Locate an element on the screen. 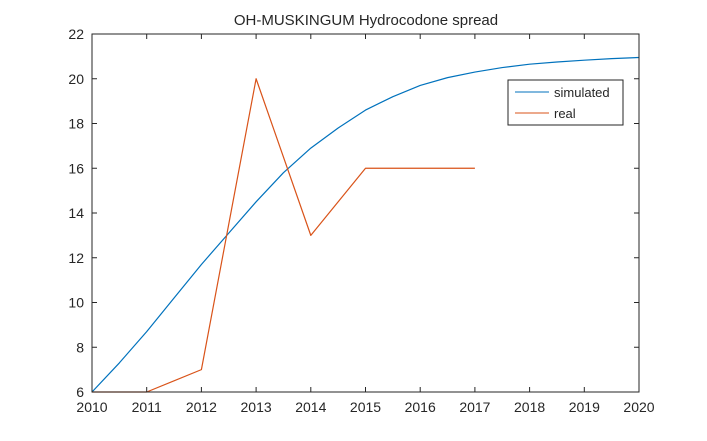 This screenshot has height=441, width=707. x-tick-label: 2019 is located at coordinates (584, 407).